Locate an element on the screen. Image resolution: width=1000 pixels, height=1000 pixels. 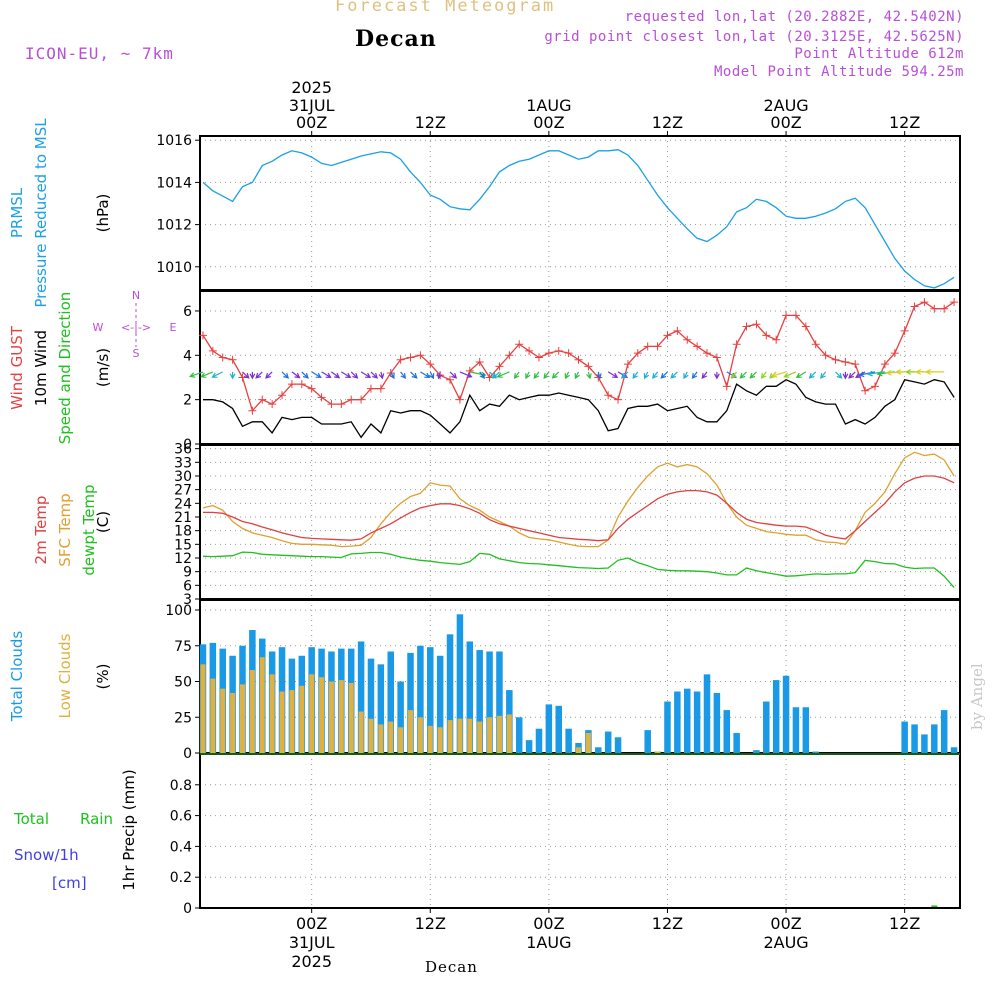
wind-ytick-label: 6 is located at coordinates (187, 312).